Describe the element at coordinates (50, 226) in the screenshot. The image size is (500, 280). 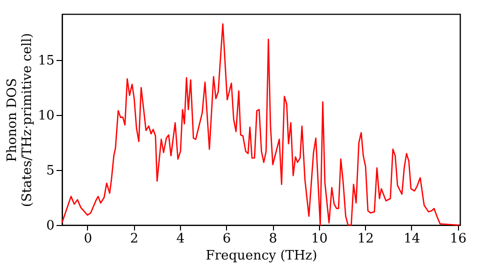
I see `y-tick-label: 0` at that location.